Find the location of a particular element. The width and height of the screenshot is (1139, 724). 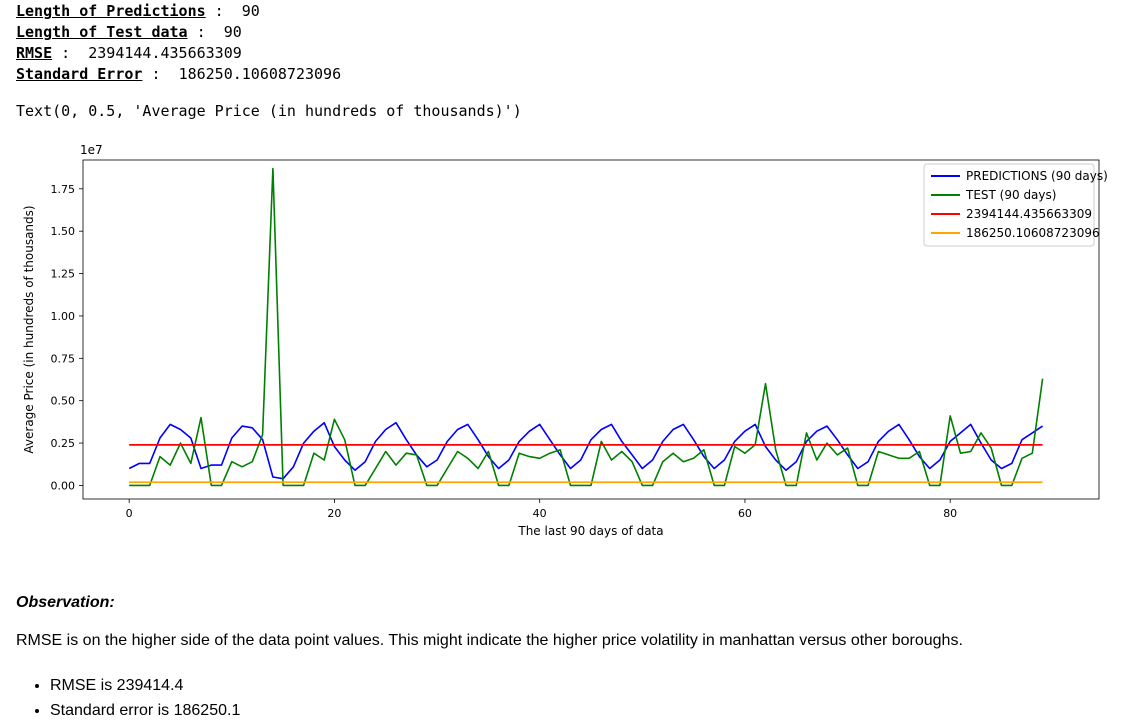

bullet-rmse: RMSE is 239414.4 is located at coordinates (145, 685).